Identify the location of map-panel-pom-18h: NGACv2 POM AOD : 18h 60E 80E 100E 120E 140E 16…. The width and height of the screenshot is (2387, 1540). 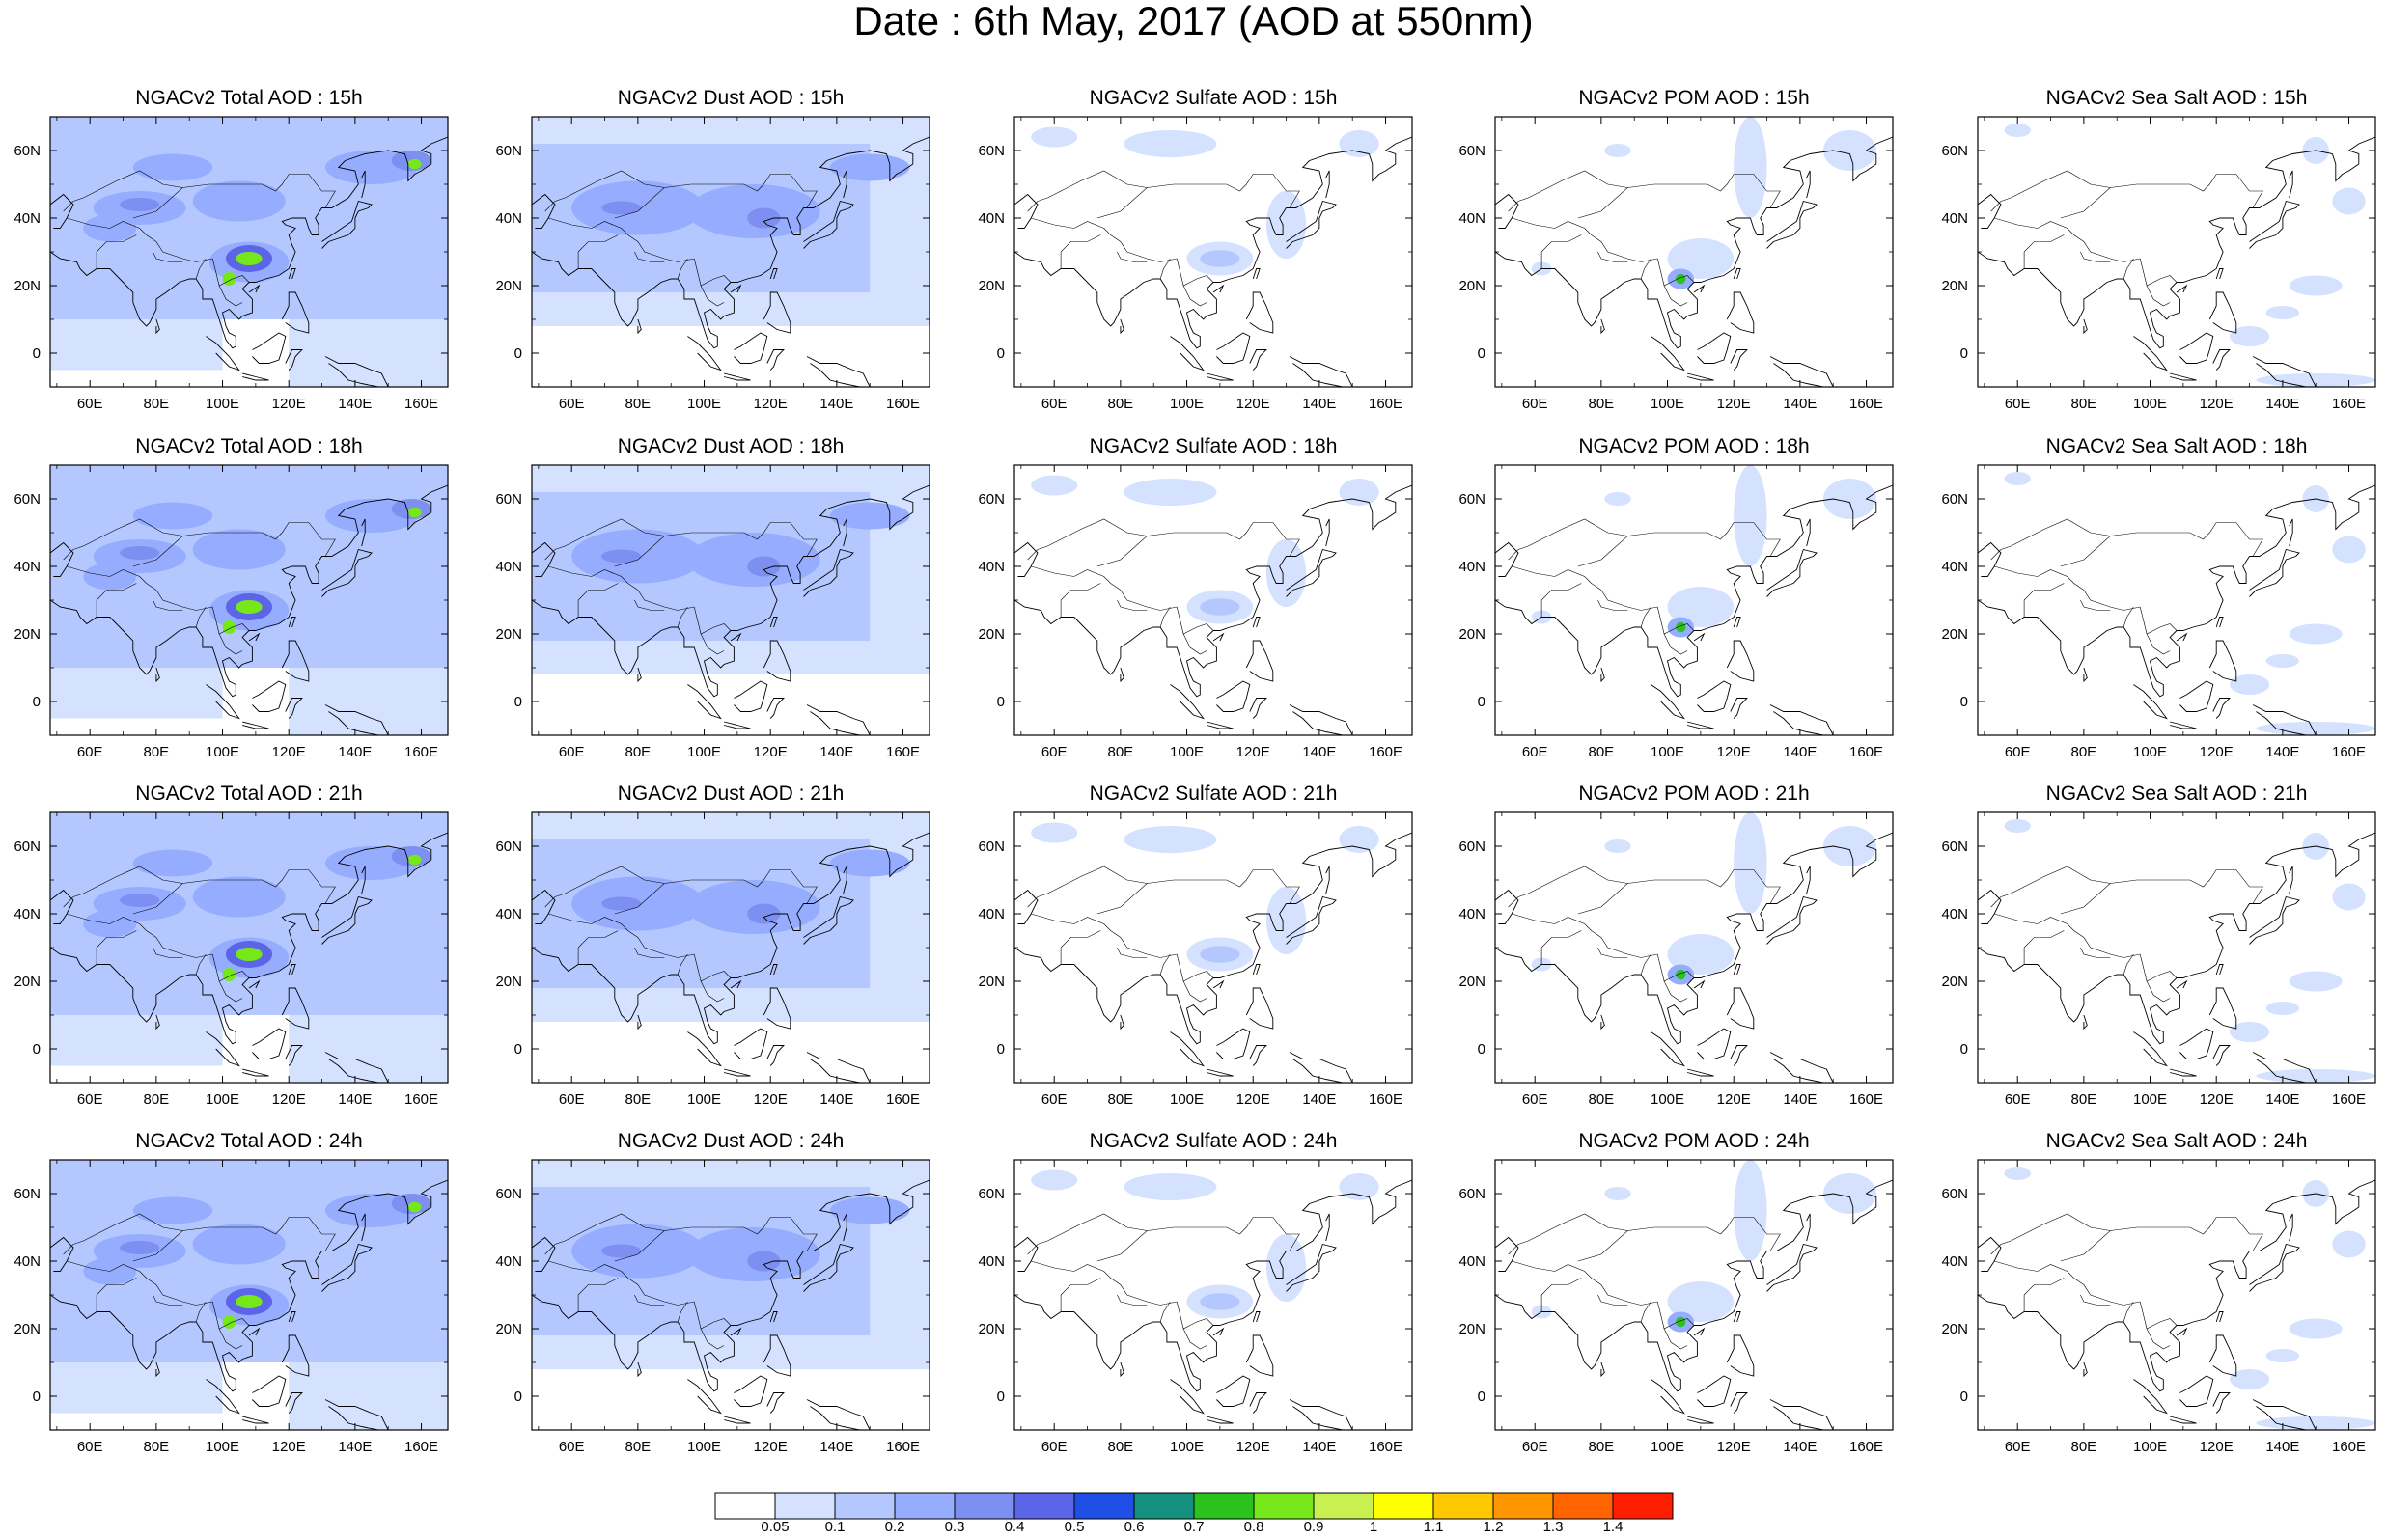
(1674, 603).